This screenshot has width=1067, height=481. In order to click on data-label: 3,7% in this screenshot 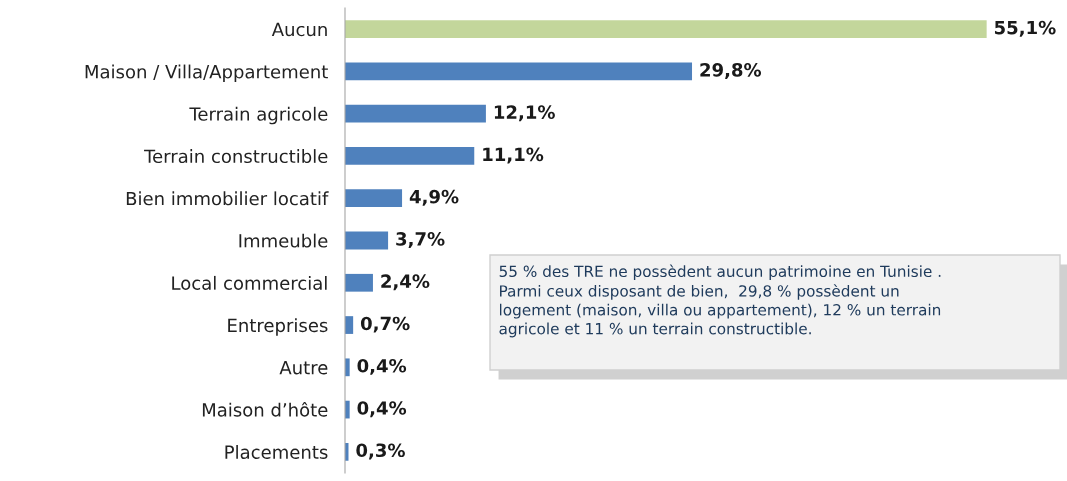, I will do `click(420, 240)`.